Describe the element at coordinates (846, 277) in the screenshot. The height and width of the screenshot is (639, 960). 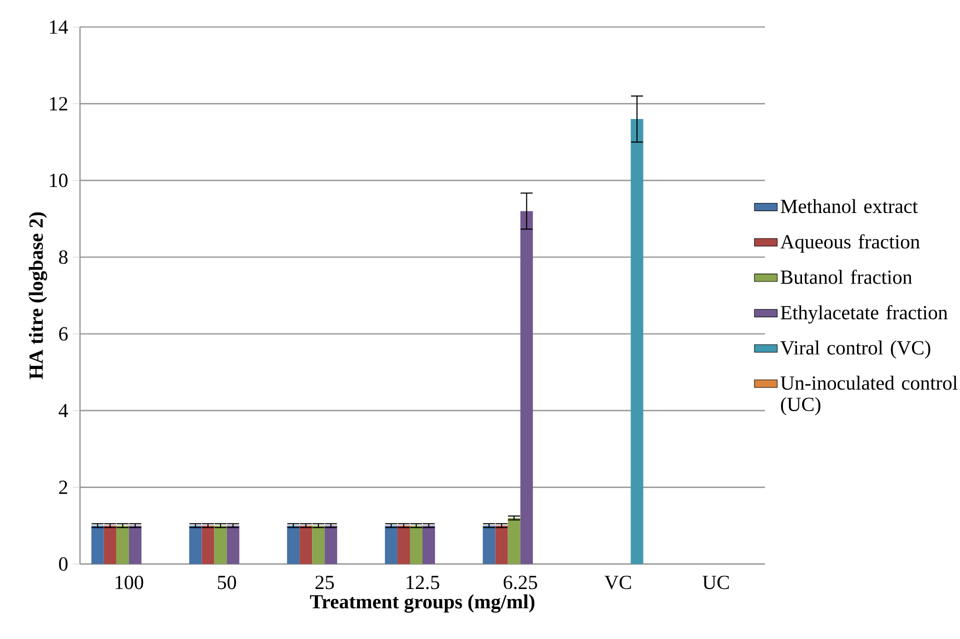
I see `legend-label: Butanol fraction` at that location.